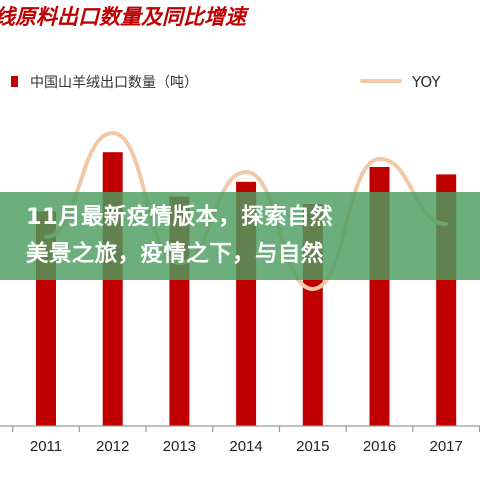 Image resolution: width=480 pixels, height=480 pixels. What do you see at coordinates (312, 446) in the screenshot?
I see `x-tick-label: 2015` at bounding box center [312, 446].